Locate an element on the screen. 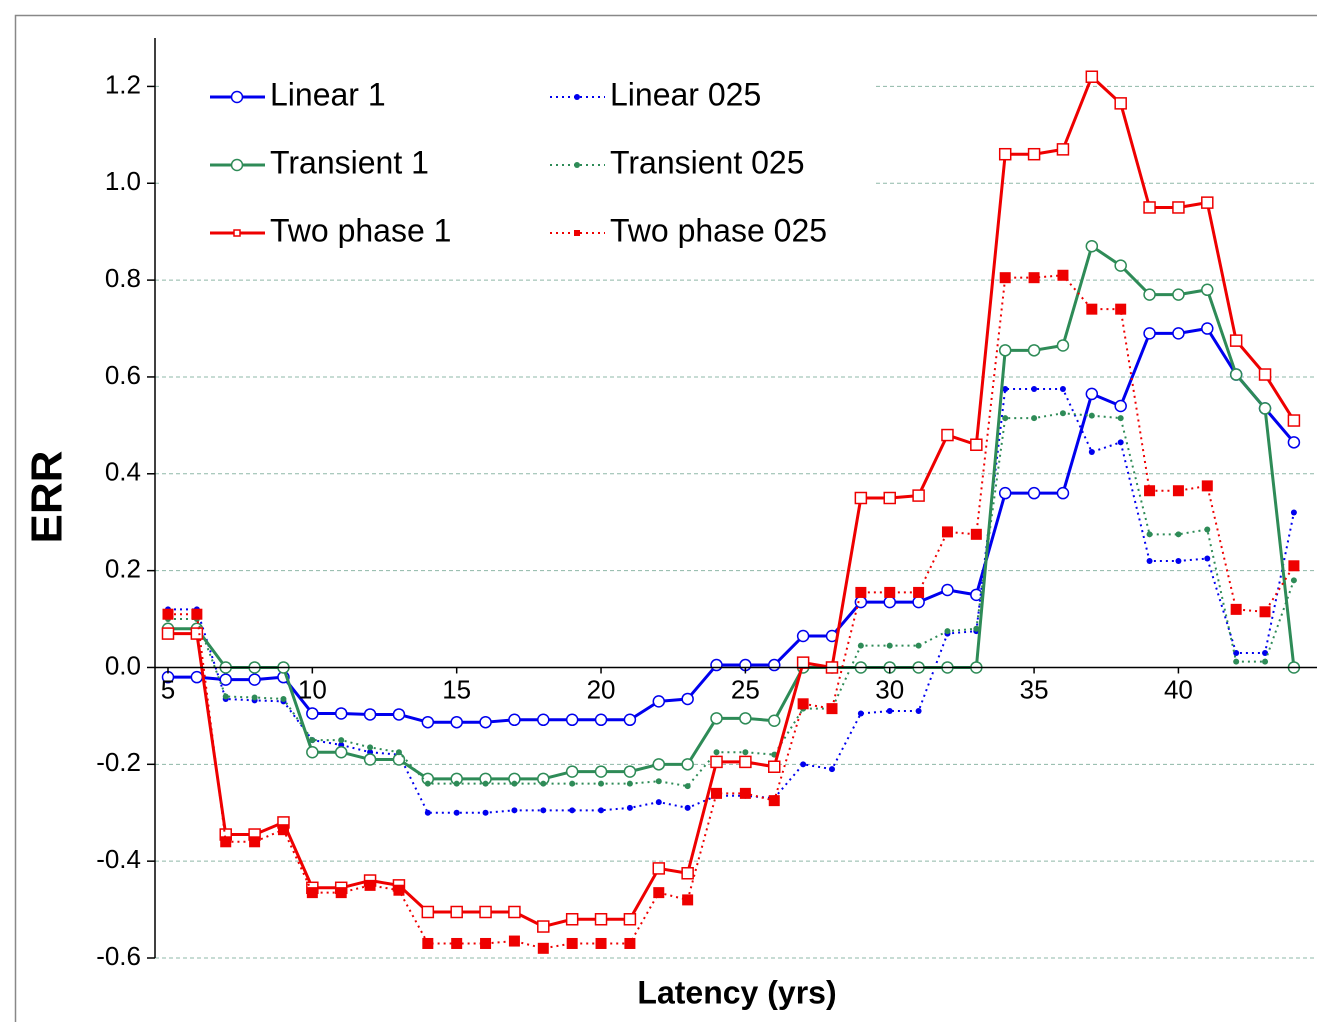  x-tick-label: 20 is located at coordinates (601, 689).